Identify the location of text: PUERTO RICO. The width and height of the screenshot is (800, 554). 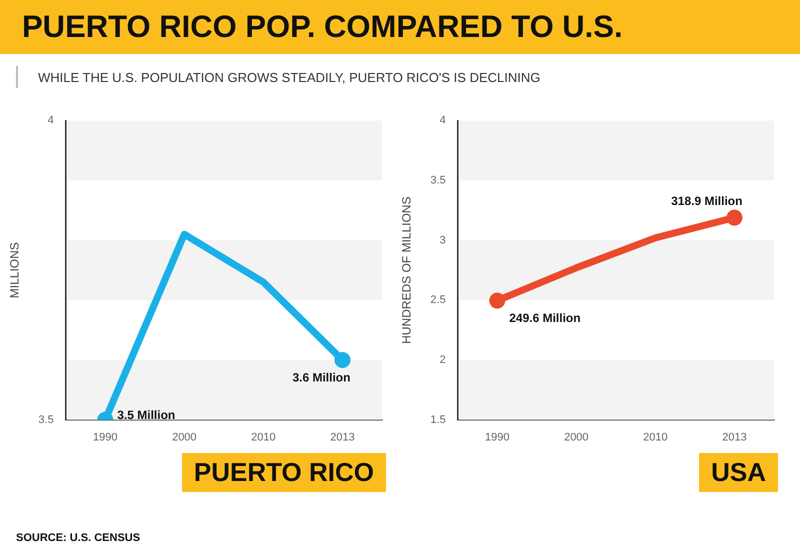
(284, 472).